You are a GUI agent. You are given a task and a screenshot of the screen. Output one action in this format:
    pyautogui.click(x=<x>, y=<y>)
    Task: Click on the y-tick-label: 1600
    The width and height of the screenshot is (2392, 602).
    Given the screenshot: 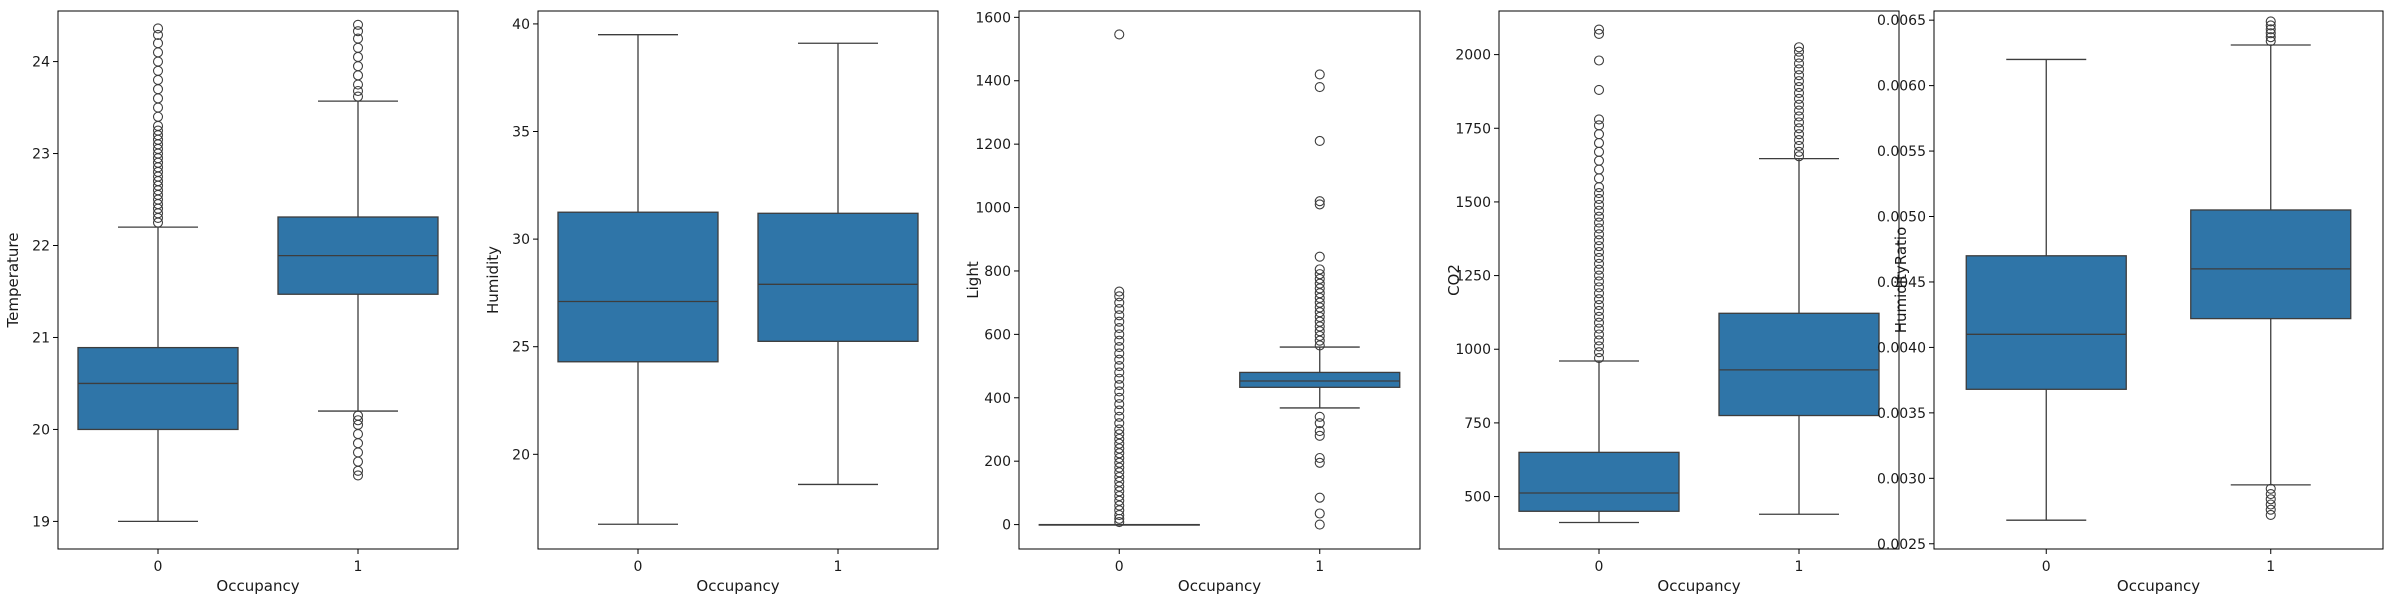 What is the action you would take?
    pyautogui.click(x=993, y=18)
    